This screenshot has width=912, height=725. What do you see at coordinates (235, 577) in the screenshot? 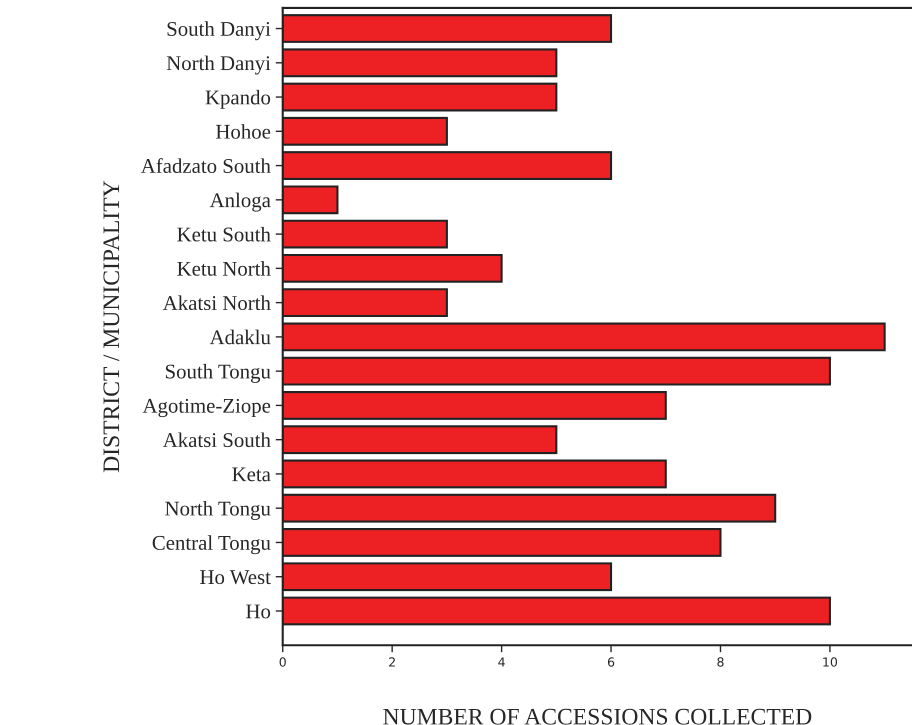
I see `y-tick-label: Ho West` at bounding box center [235, 577].